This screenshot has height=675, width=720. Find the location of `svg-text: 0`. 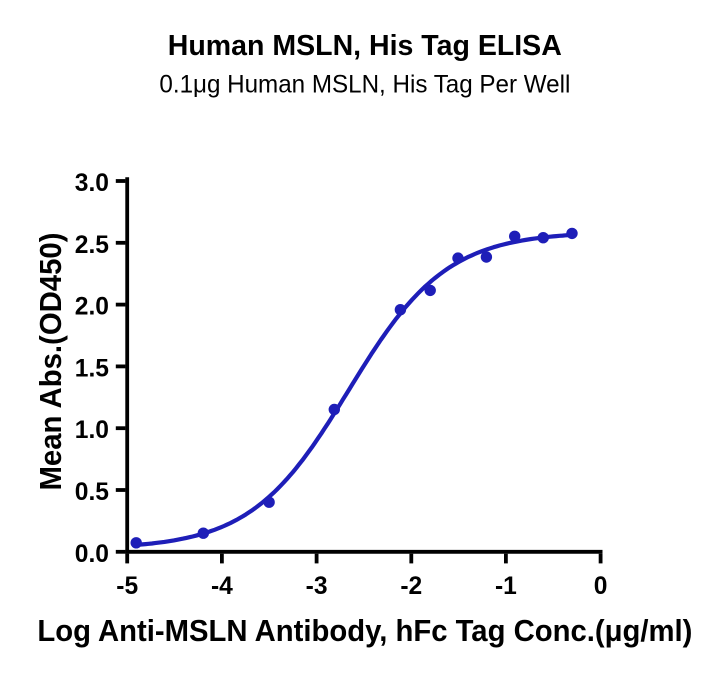

svg-text: 0 is located at coordinates (601, 586).